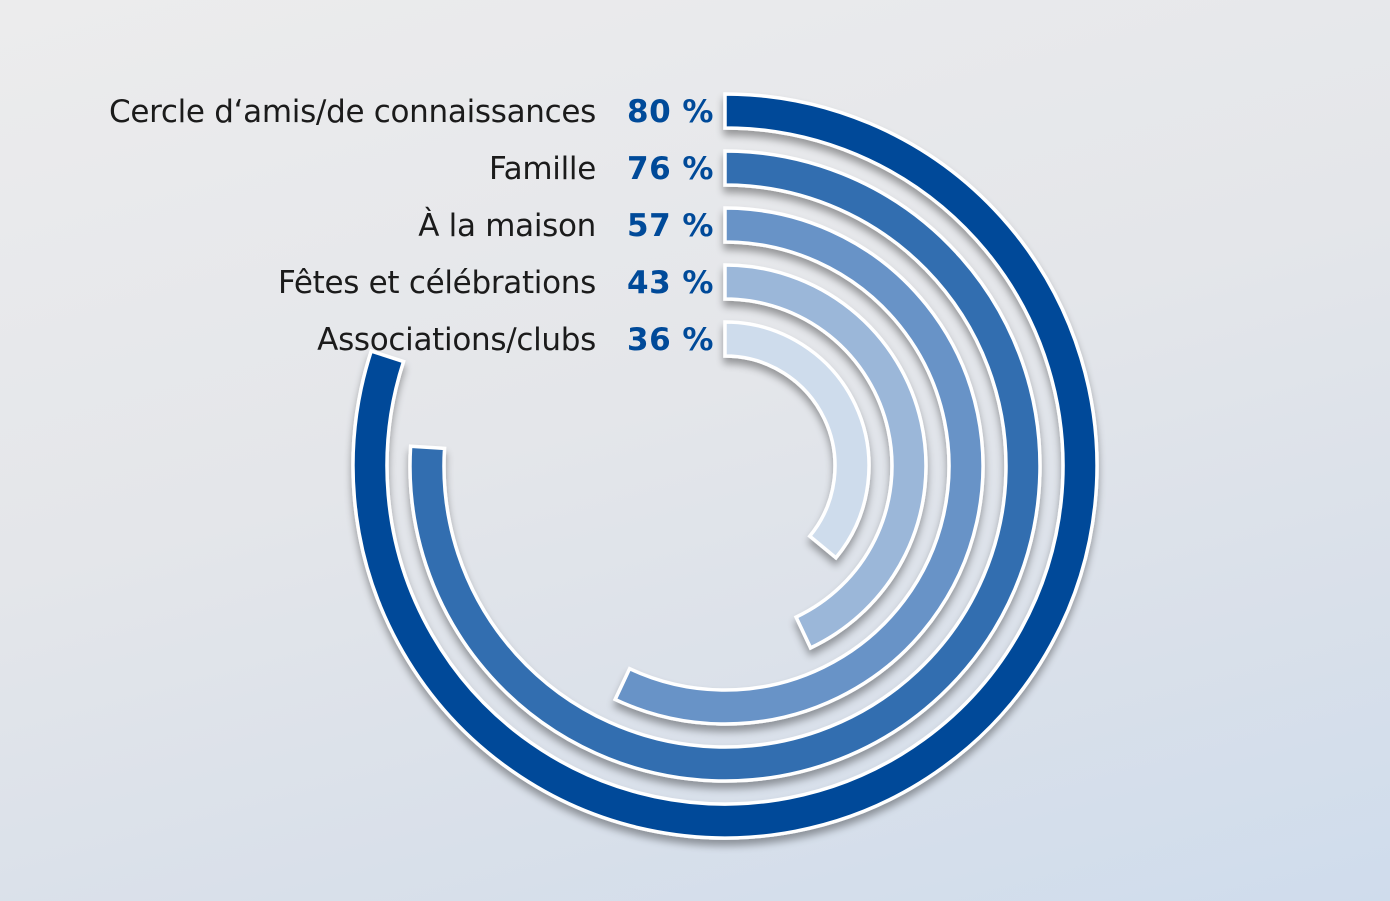 This screenshot has width=1390, height=901. Describe the element at coordinates (507, 226) in the screenshot. I see `category-label-3: À la maison` at that location.